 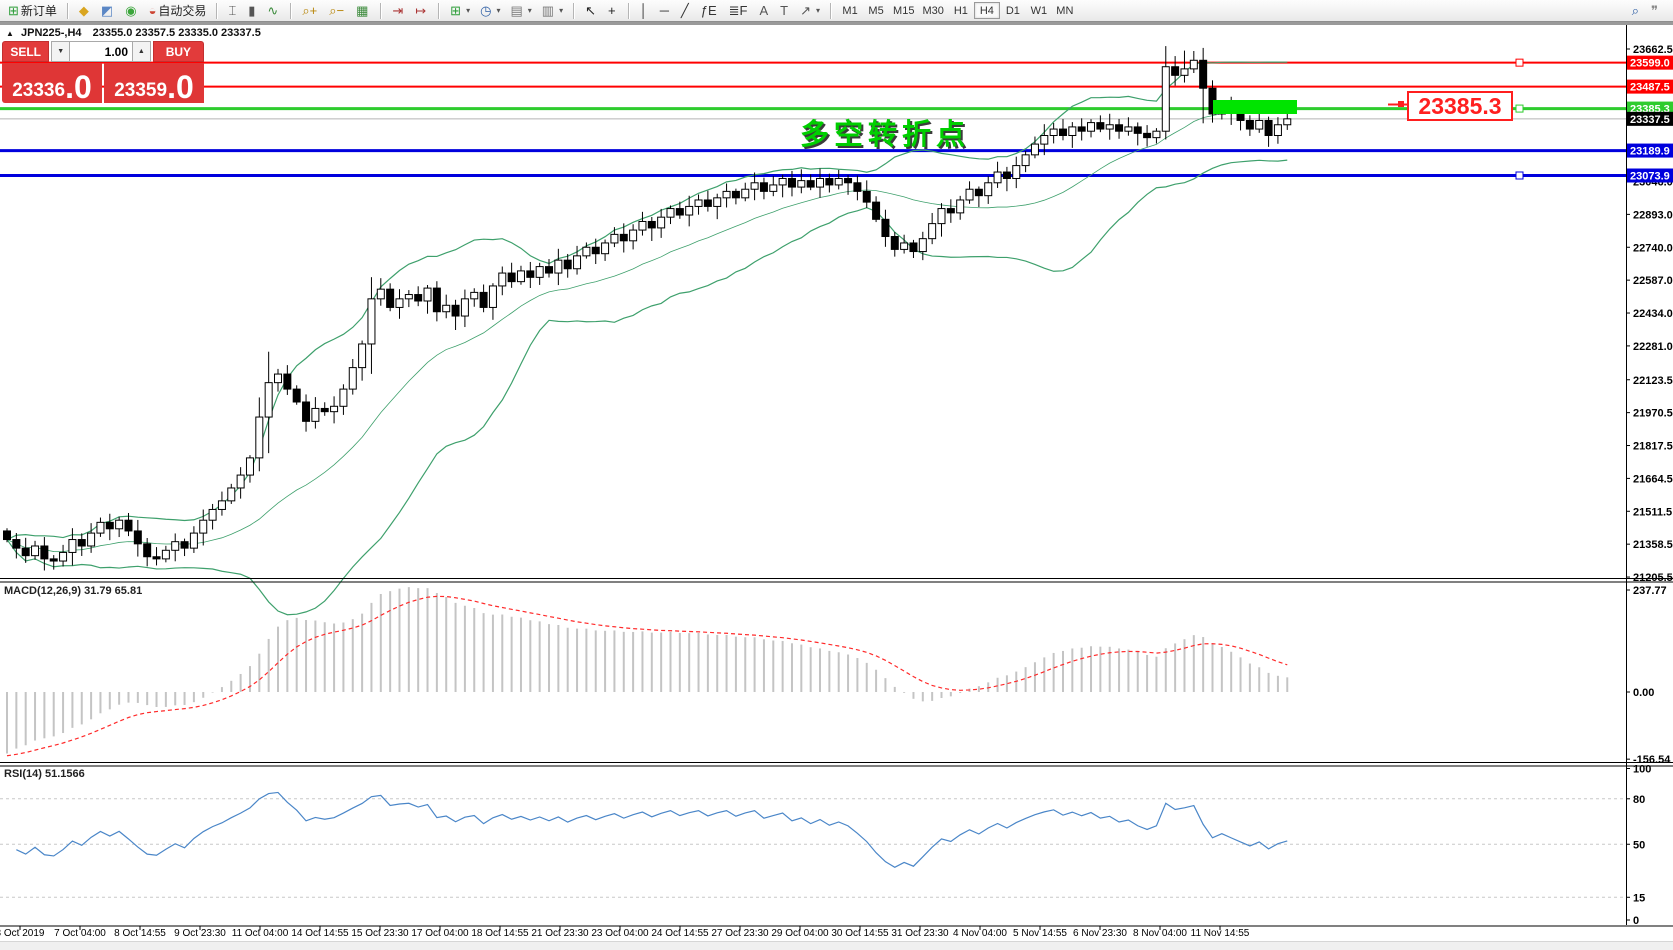 What do you see at coordinates (85, 11) in the screenshot?
I see `tag-icon: ◆` at bounding box center [85, 11].